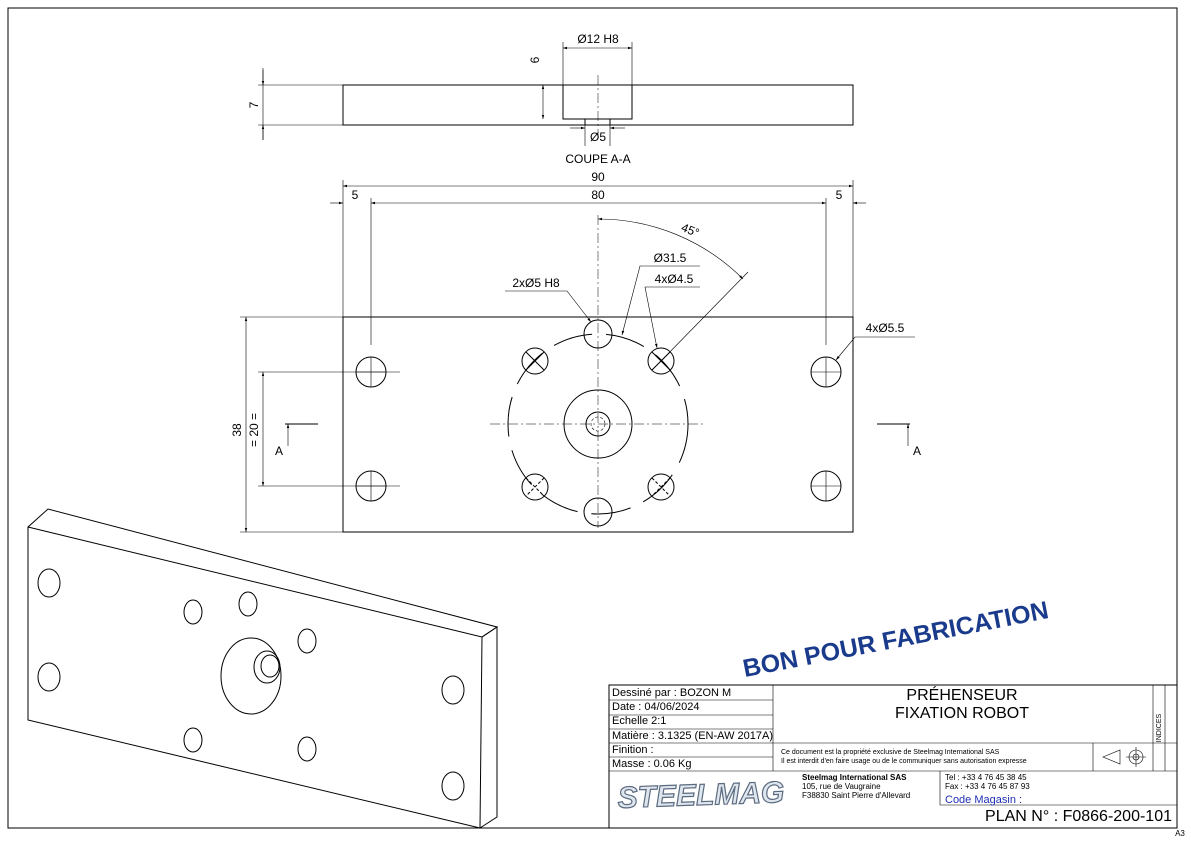 The height and width of the screenshot is (842, 1191). What do you see at coordinates (550, 99) in the screenshot?
I see `section-view: Ø12 H8 6 7 Ø5 COUPE A-A` at bounding box center [550, 99].